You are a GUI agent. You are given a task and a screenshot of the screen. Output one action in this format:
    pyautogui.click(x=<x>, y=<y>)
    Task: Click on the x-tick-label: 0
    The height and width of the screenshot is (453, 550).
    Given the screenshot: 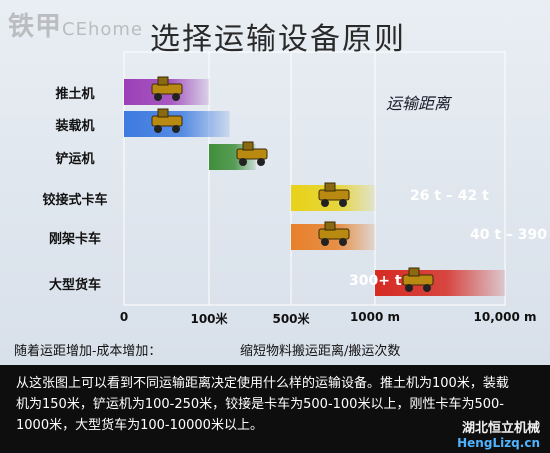 What is the action you would take?
    pyautogui.click(x=124, y=317)
    